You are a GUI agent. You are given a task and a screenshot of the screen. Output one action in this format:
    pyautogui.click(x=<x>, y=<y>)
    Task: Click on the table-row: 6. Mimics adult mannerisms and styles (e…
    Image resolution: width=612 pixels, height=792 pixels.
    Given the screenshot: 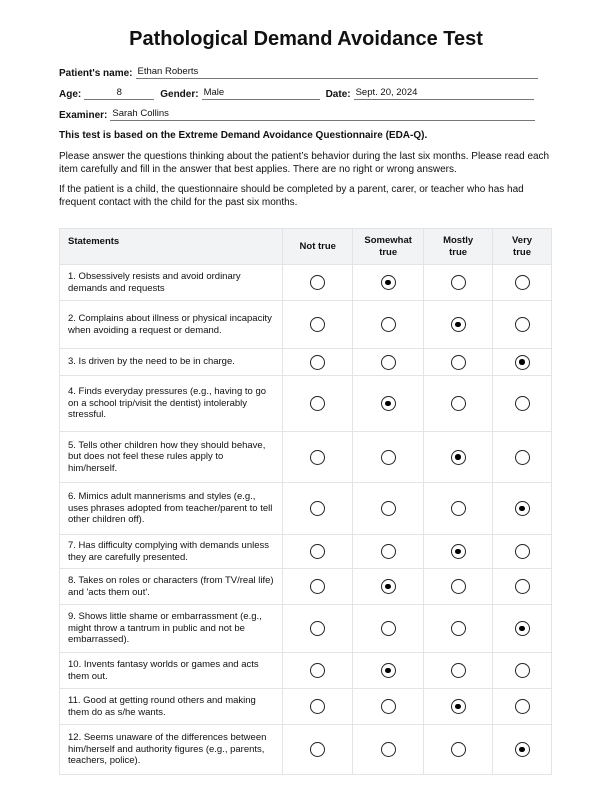 What is the action you would take?
    pyautogui.click(x=305, y=508)
    